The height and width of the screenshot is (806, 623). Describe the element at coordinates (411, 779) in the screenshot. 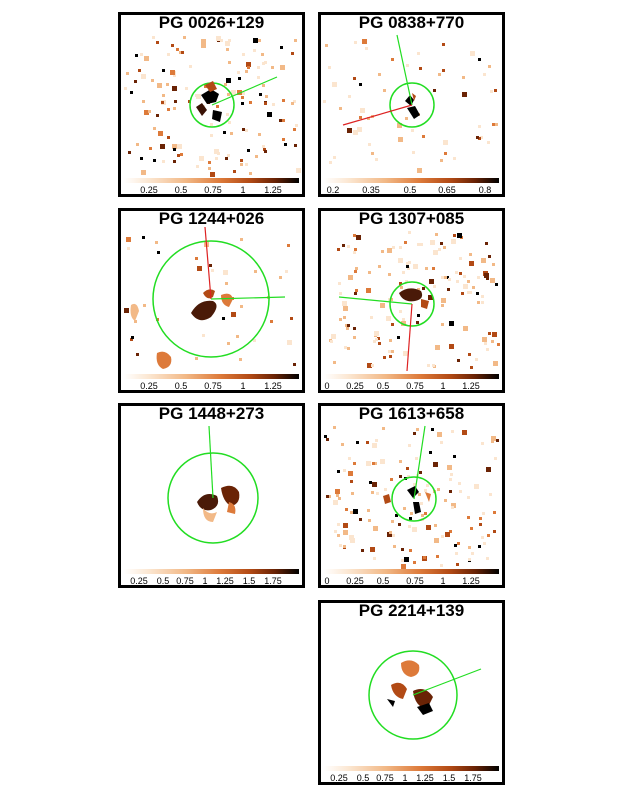

I see `colorbar-ticks: 0.25 0.5 0.75 1 1.25 1.5 1.75` at that location.